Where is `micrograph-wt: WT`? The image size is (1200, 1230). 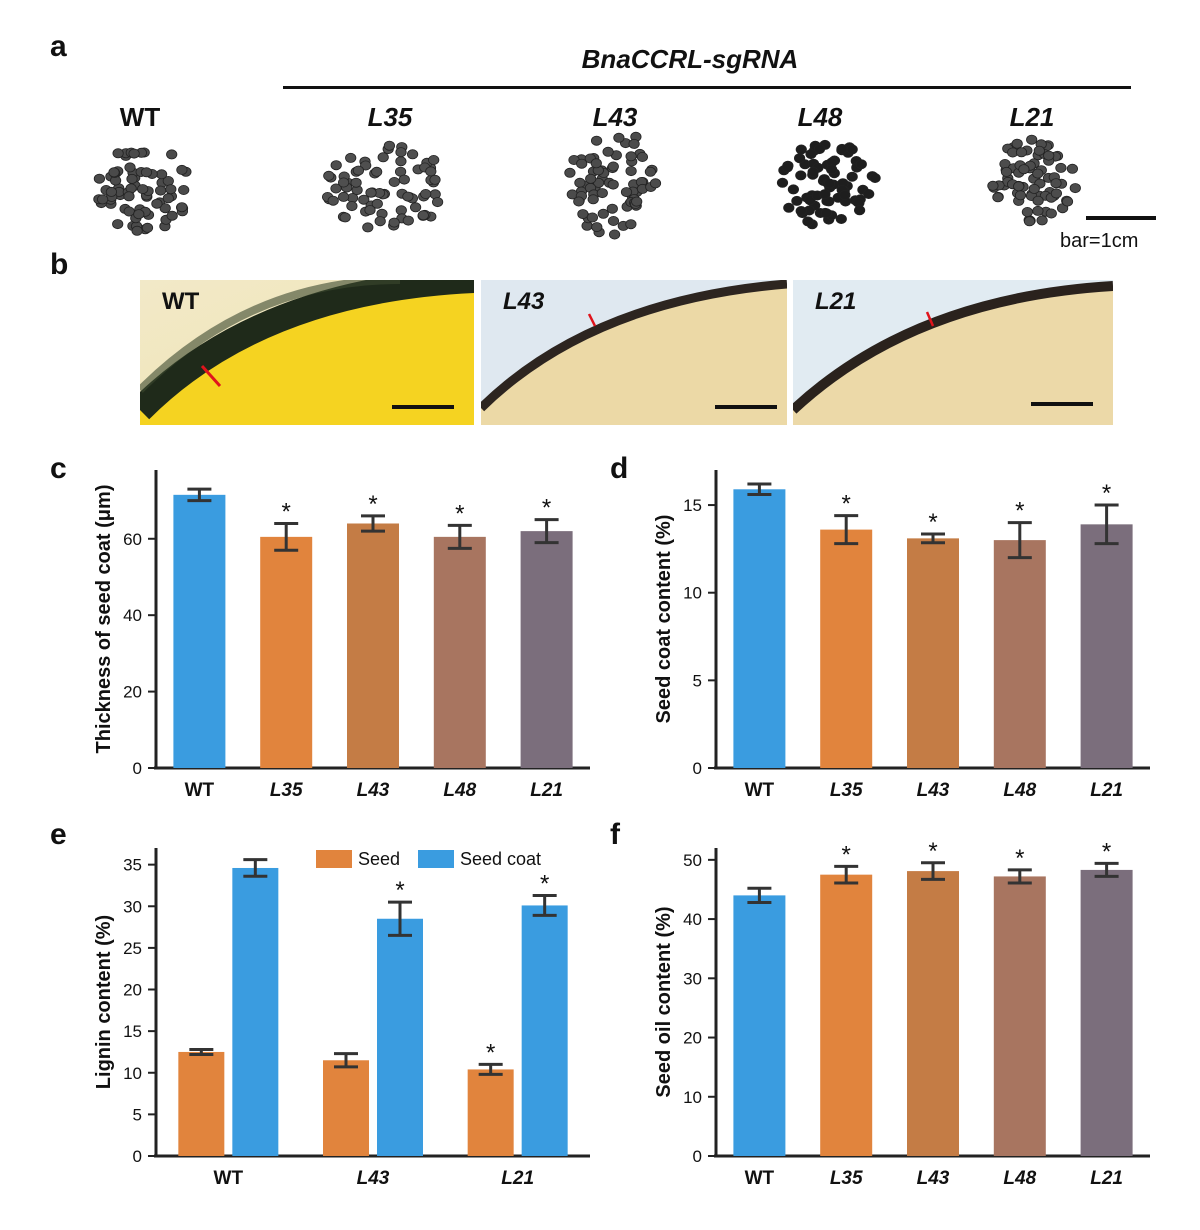 micrograph-wt: WT is located at coordinates (307, 352).